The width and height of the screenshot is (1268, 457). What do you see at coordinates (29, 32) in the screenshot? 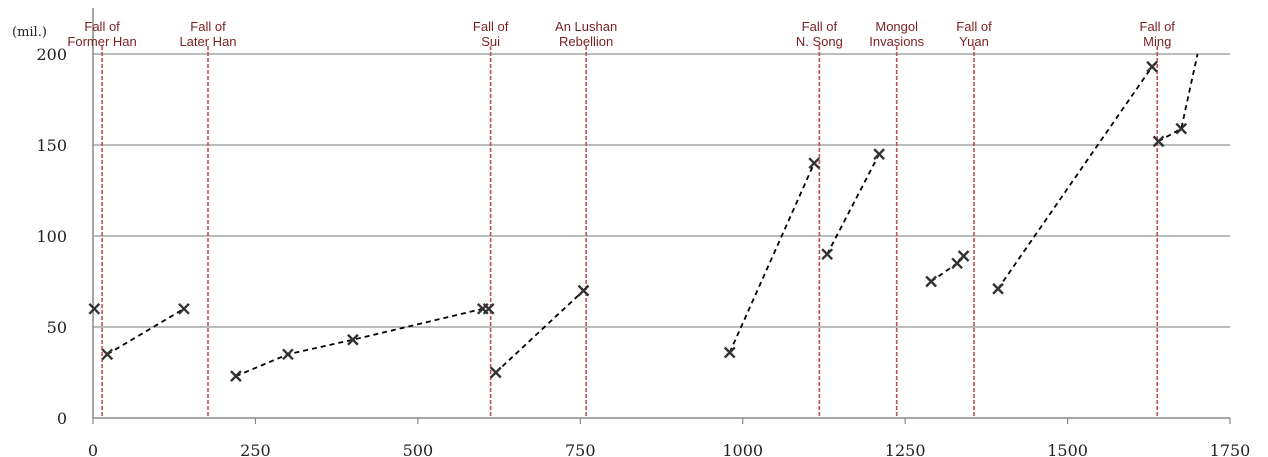
I see `y-unit-label: (mil.)` at bounding box center [29, 32].